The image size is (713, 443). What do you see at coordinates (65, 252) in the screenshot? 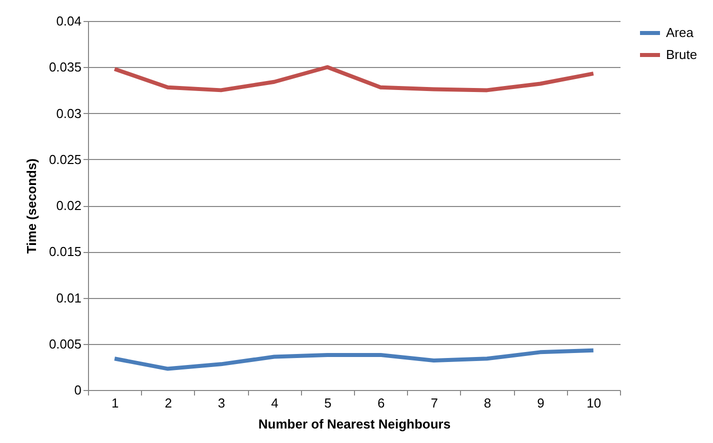
I see `y-tick-label: 0.015` at bounding box center [65, 252].